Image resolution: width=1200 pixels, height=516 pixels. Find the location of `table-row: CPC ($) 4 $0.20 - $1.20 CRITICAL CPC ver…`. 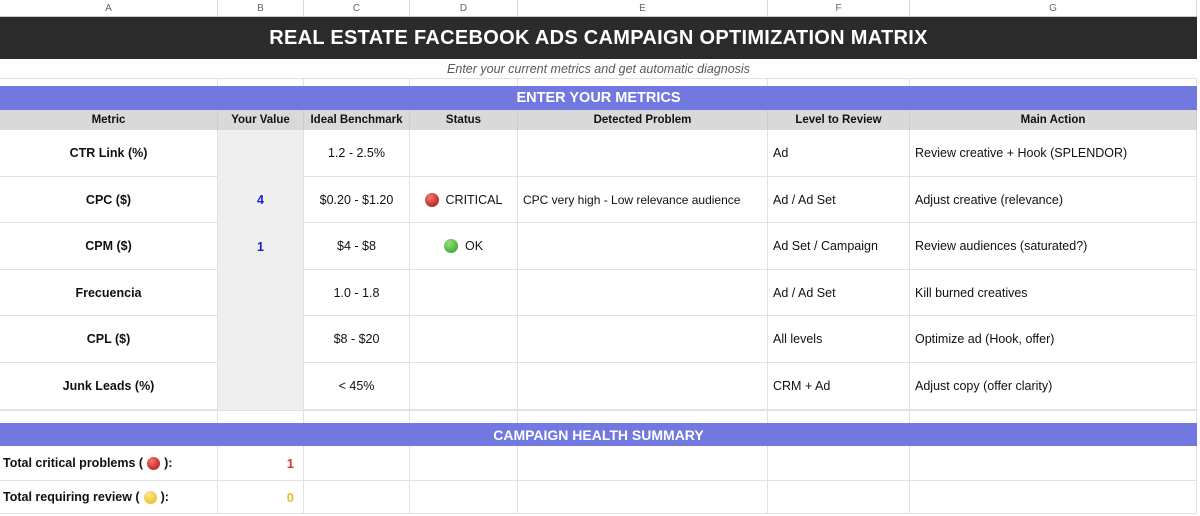

table-row: CPC ($) 4 $0.20 - $1.20 CRITICAL CPC ver… is located at coordinates (598, 200).